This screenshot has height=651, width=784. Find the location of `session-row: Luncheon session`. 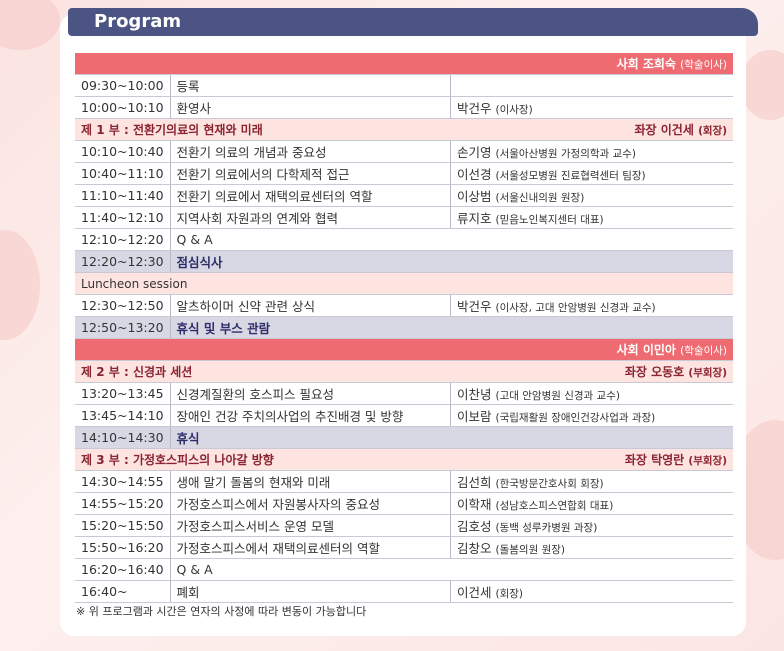

session-row: Luncheon session is located at coordinates (404, 283).